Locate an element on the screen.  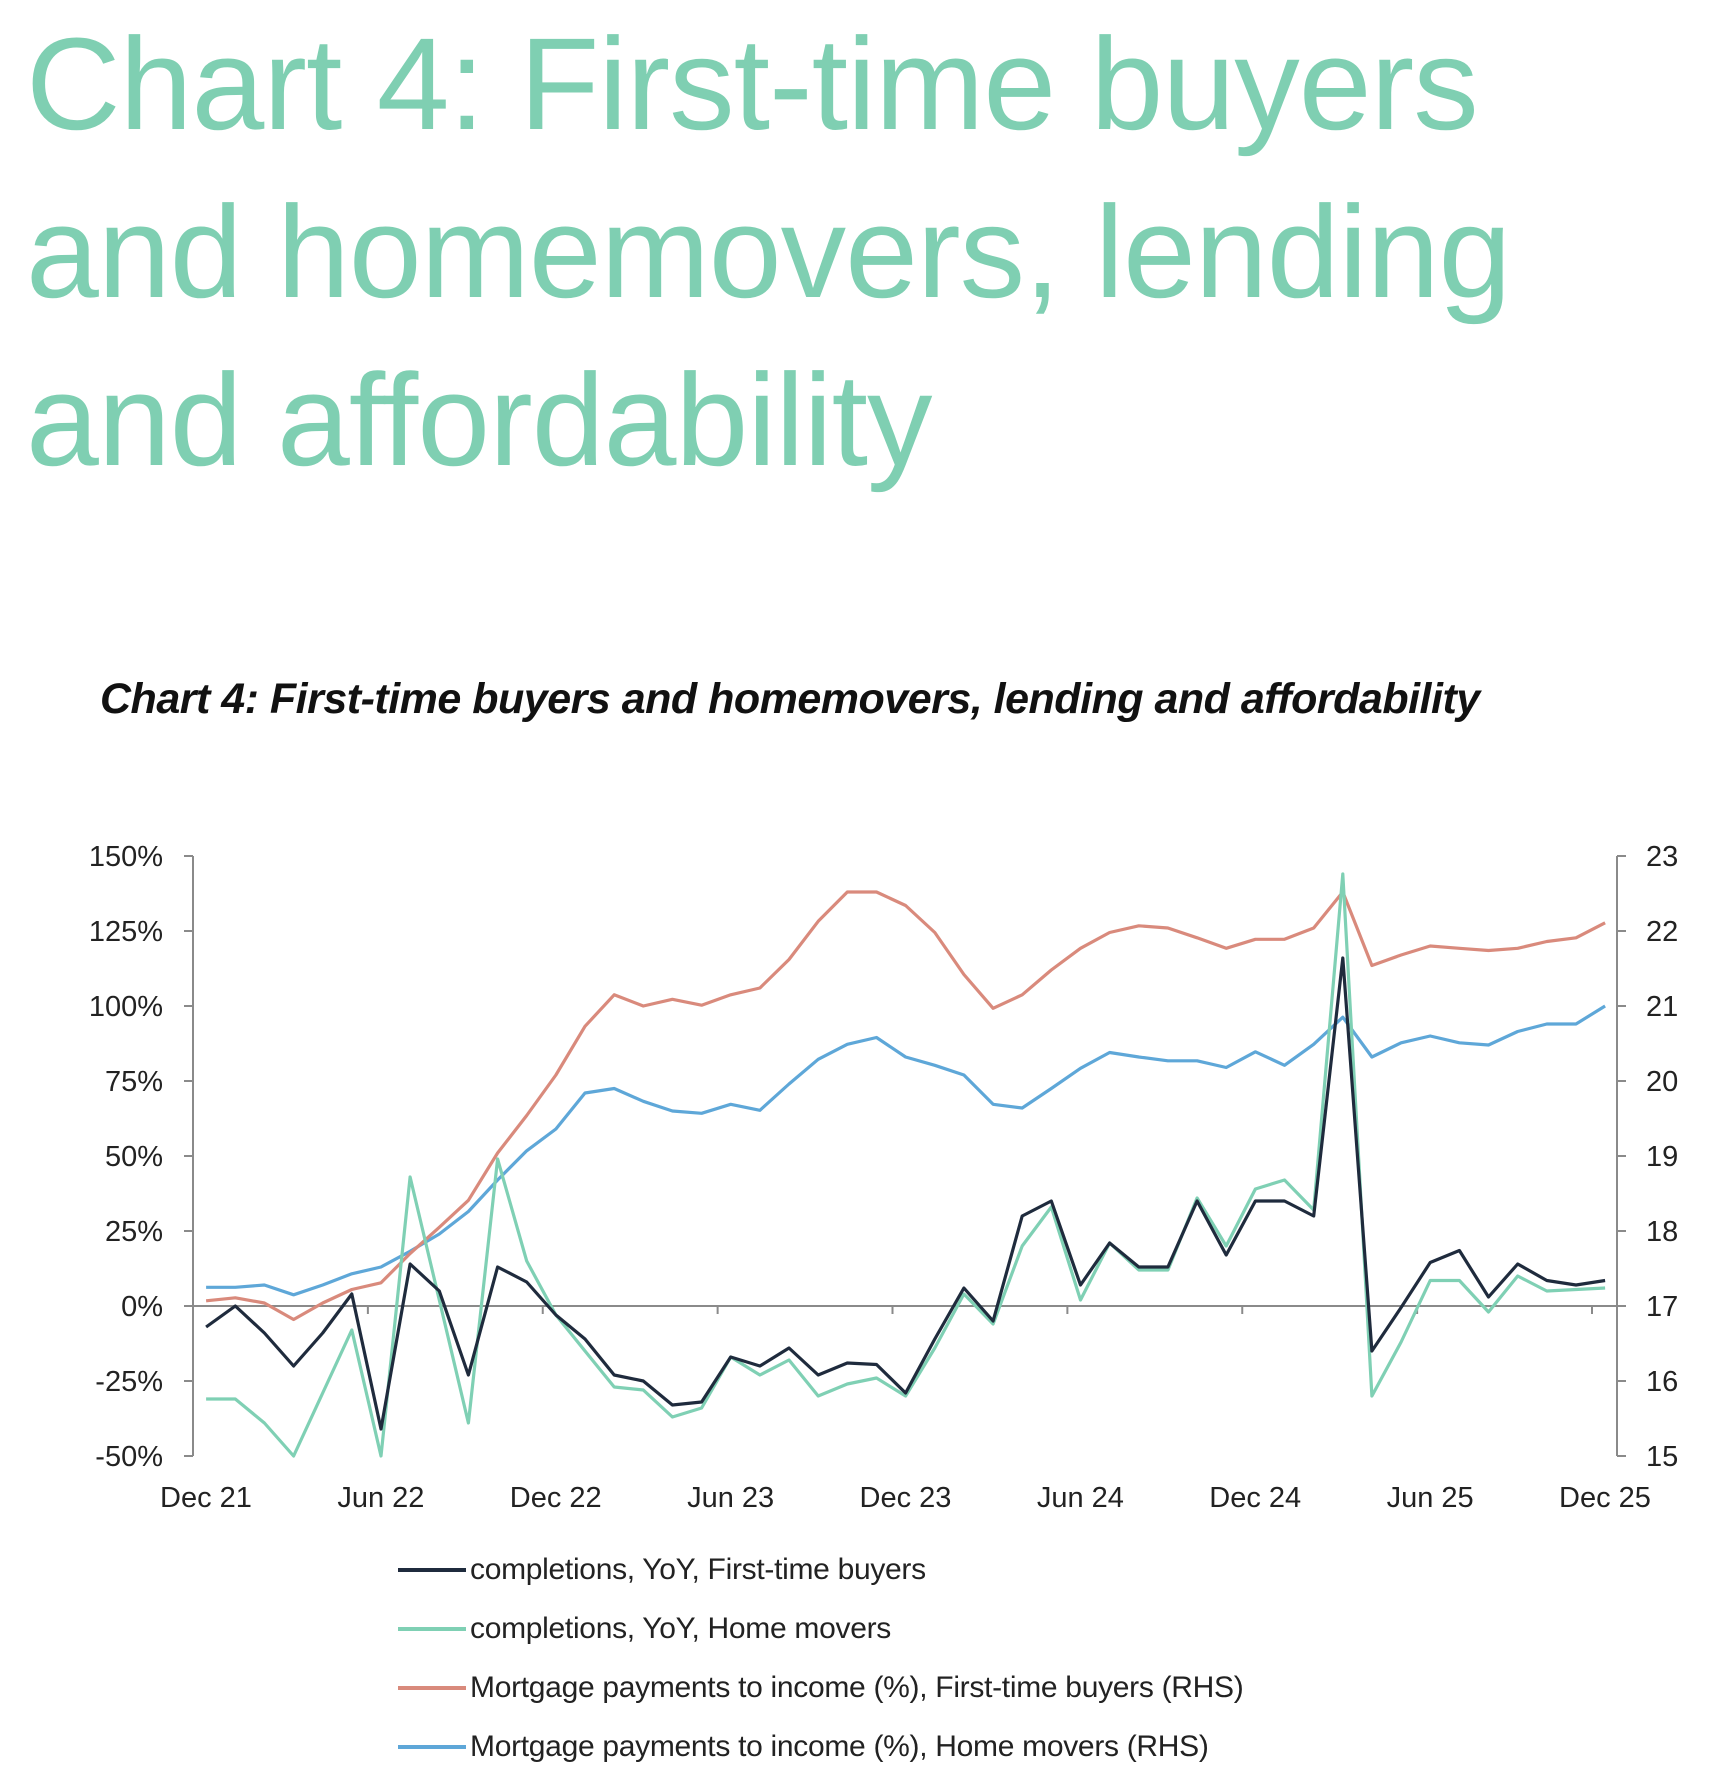
right-tick-label: 20 is located at coordinates (1662, 1082).